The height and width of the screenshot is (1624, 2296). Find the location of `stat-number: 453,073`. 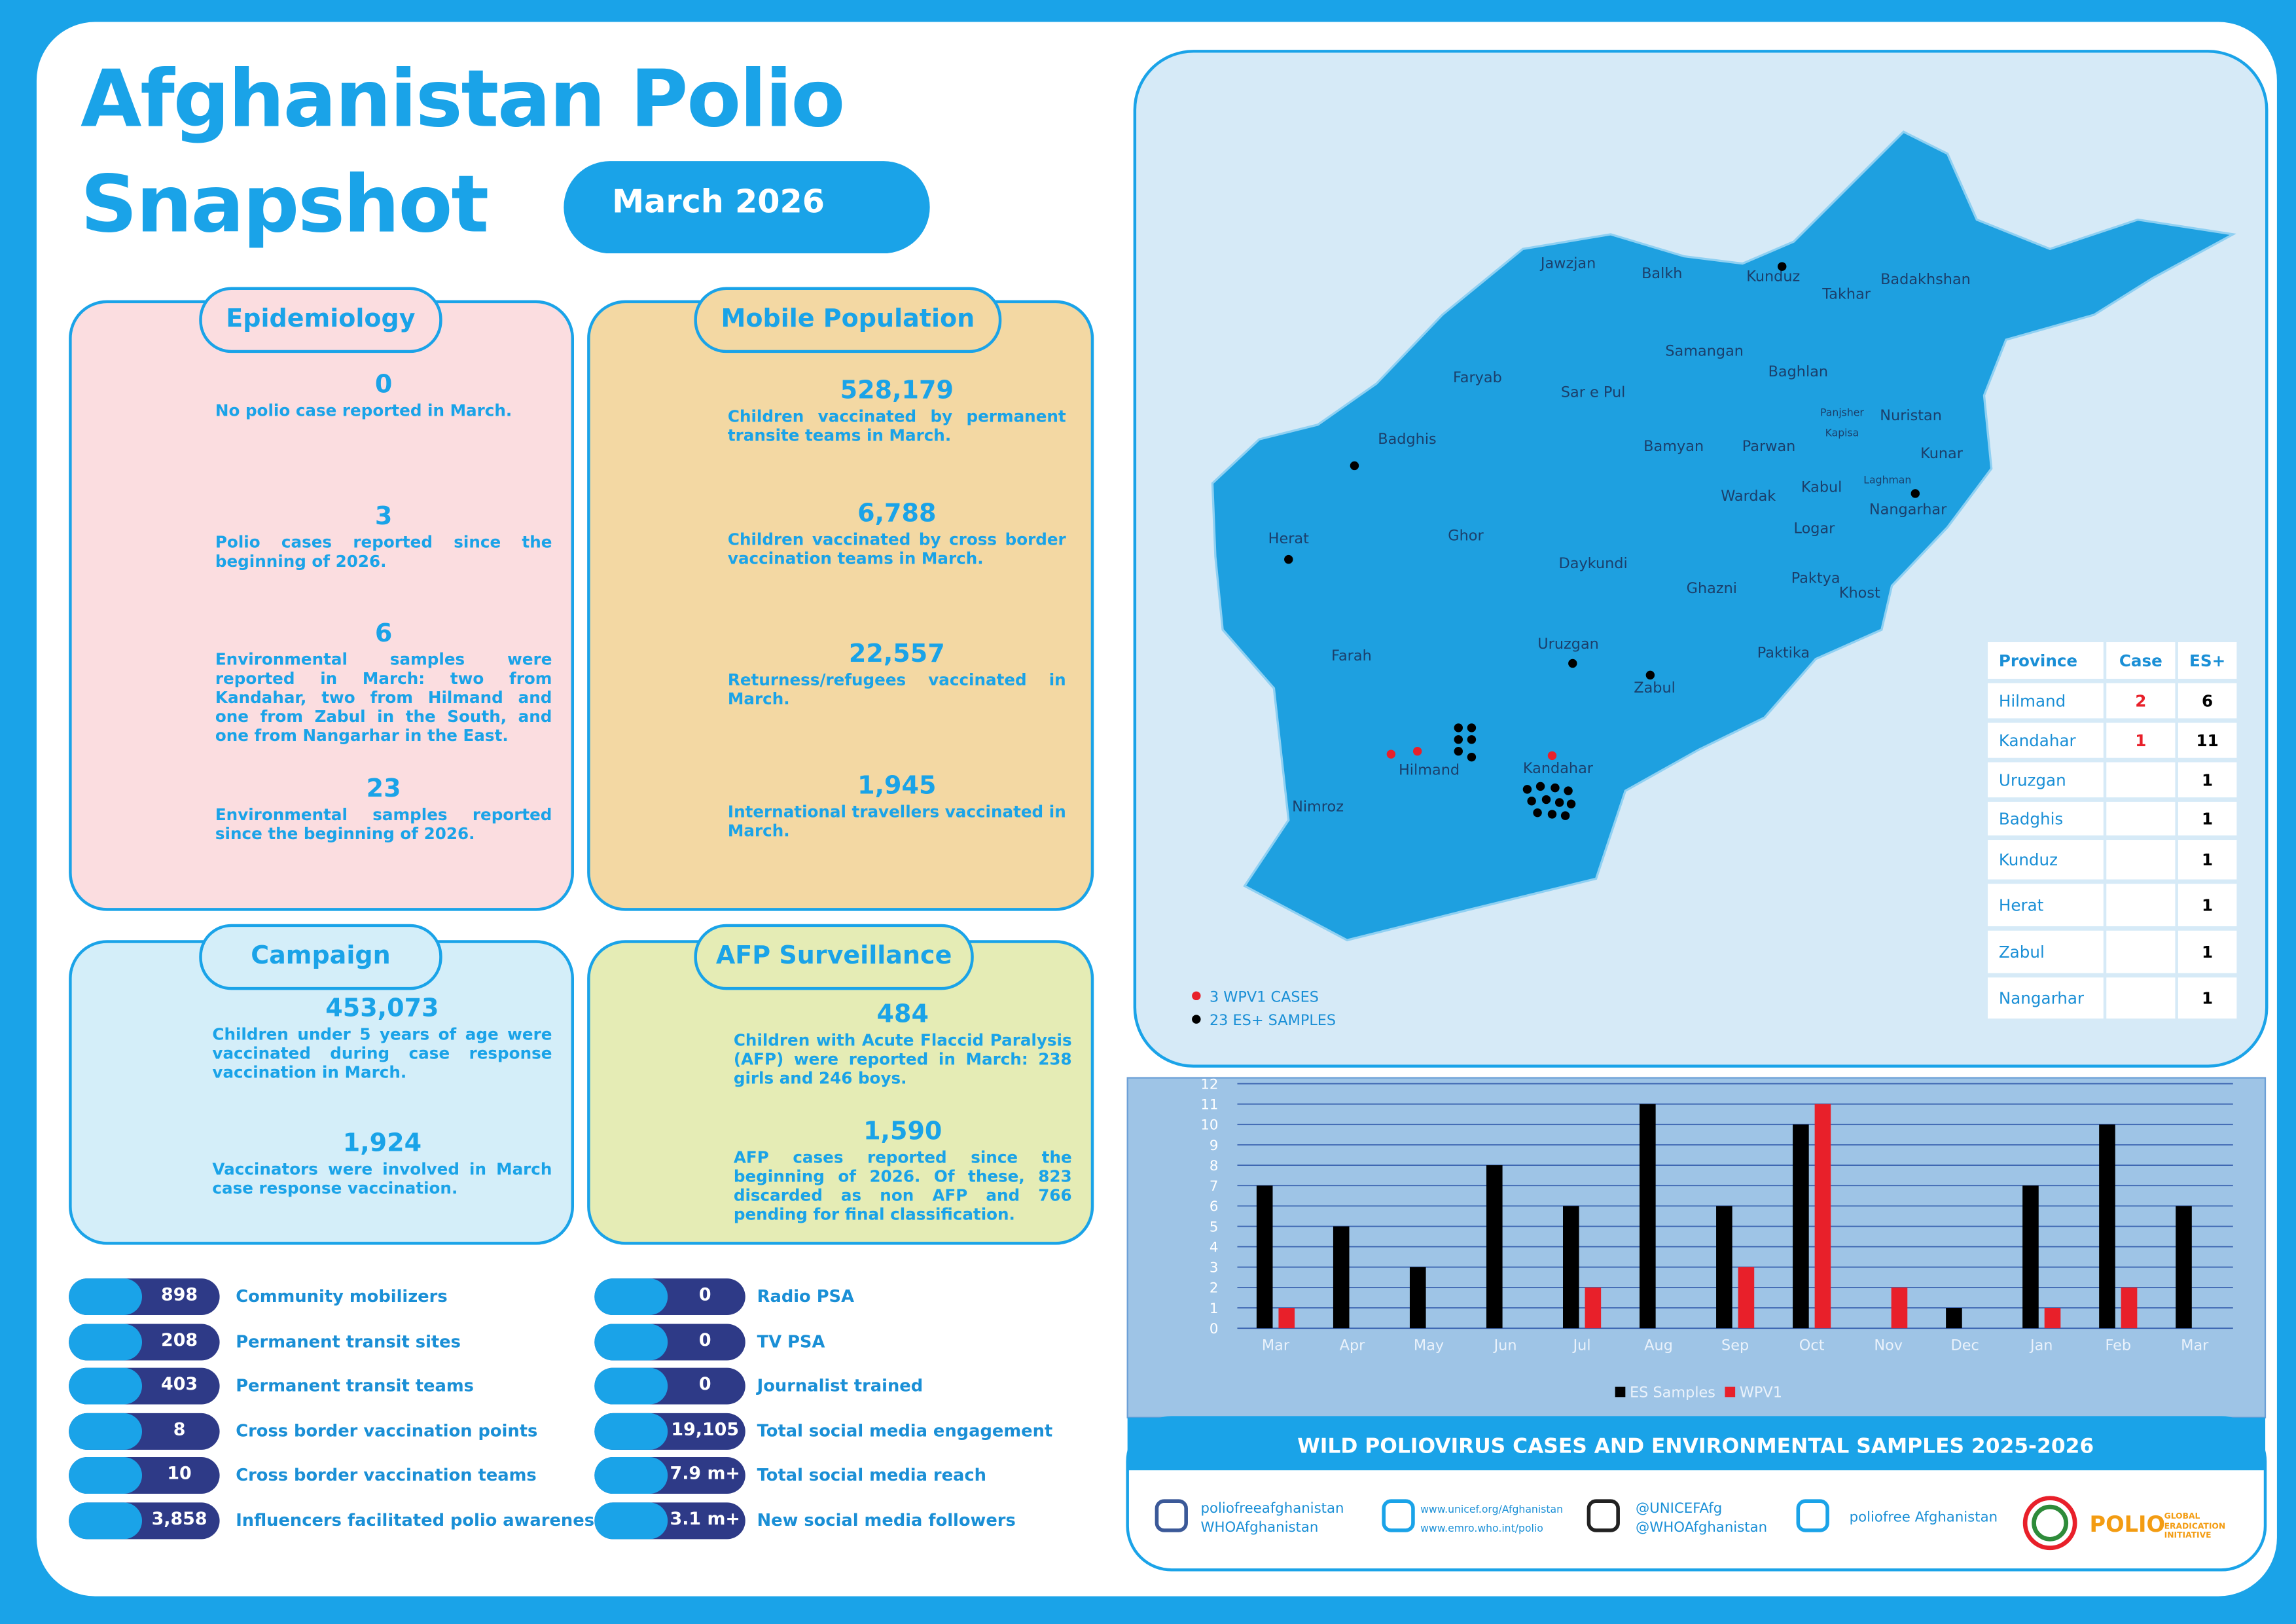

stat-number: 453,073 is located at coordinates (382, 1009).